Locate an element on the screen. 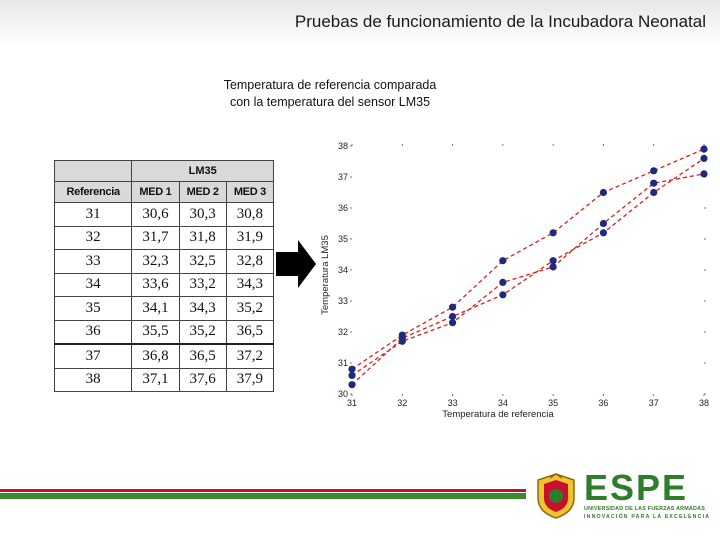  x-tick-label: 35 is located at coordinates (553, 403).